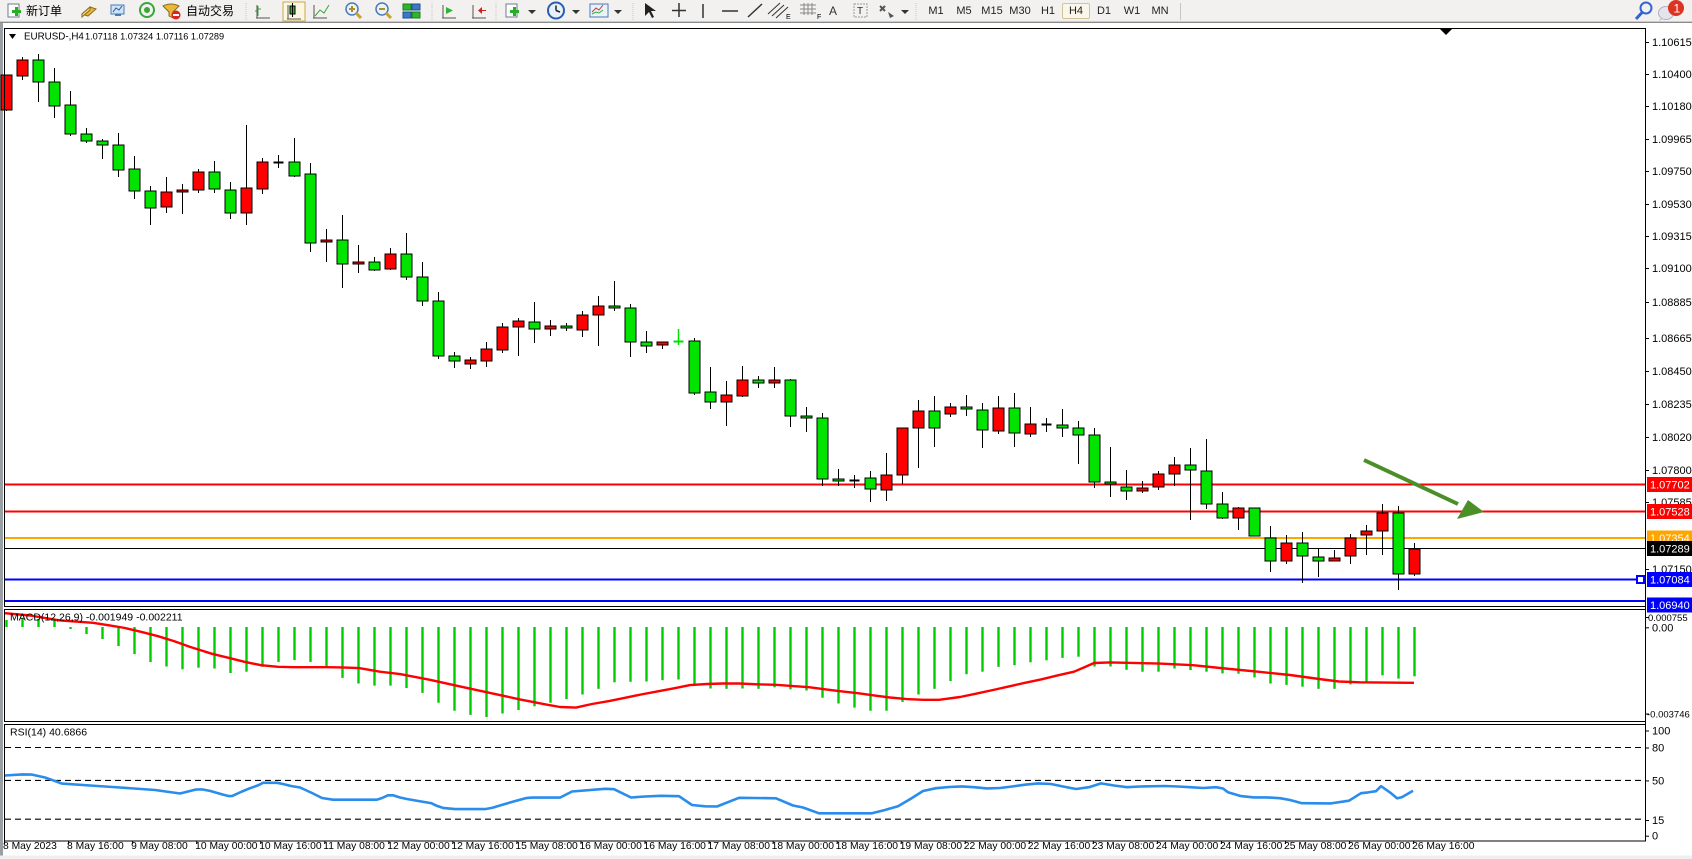 The image size is (1692, 859). What do you see at coordinates (1672, 43) in the screenshot?
I see `svg-text: 1.10615` at bounding box center [1672, 43].